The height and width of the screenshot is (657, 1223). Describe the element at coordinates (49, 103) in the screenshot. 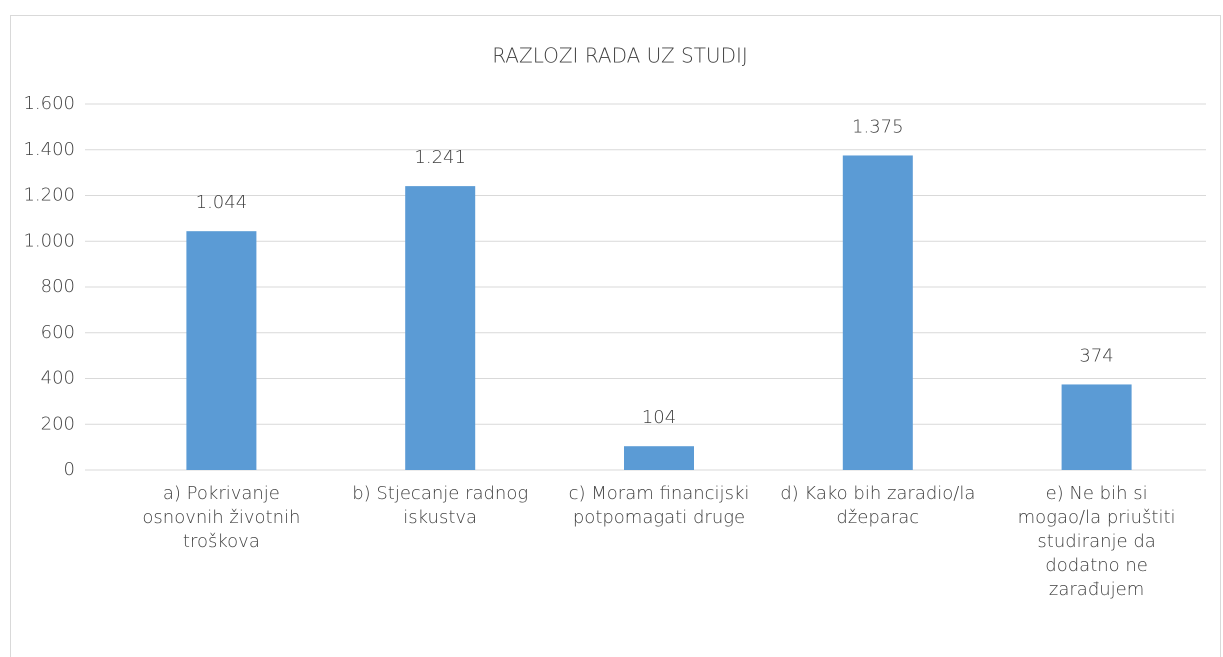

I see `y-tick-label: 1.600` at that location.